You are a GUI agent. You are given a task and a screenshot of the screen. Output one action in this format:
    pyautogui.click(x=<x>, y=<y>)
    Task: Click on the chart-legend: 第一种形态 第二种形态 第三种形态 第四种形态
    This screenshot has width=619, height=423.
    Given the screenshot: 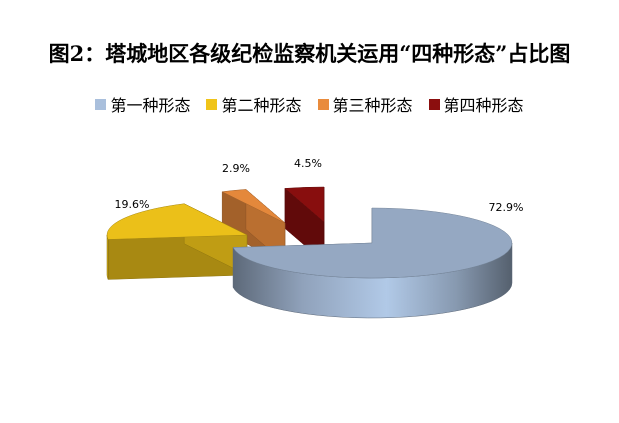 What is the action you would take?
    pyautogui.click(x=309, y=104)
    